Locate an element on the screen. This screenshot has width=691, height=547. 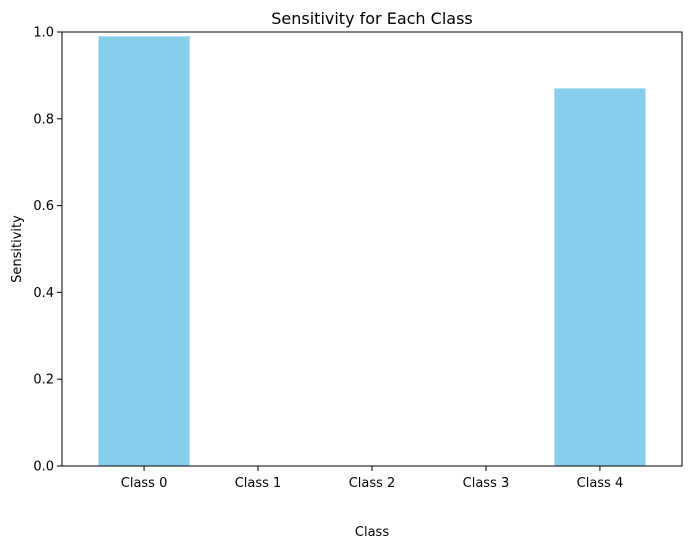
chart-title: Sensitivity for Each Class is located at coordinates (372, 18).